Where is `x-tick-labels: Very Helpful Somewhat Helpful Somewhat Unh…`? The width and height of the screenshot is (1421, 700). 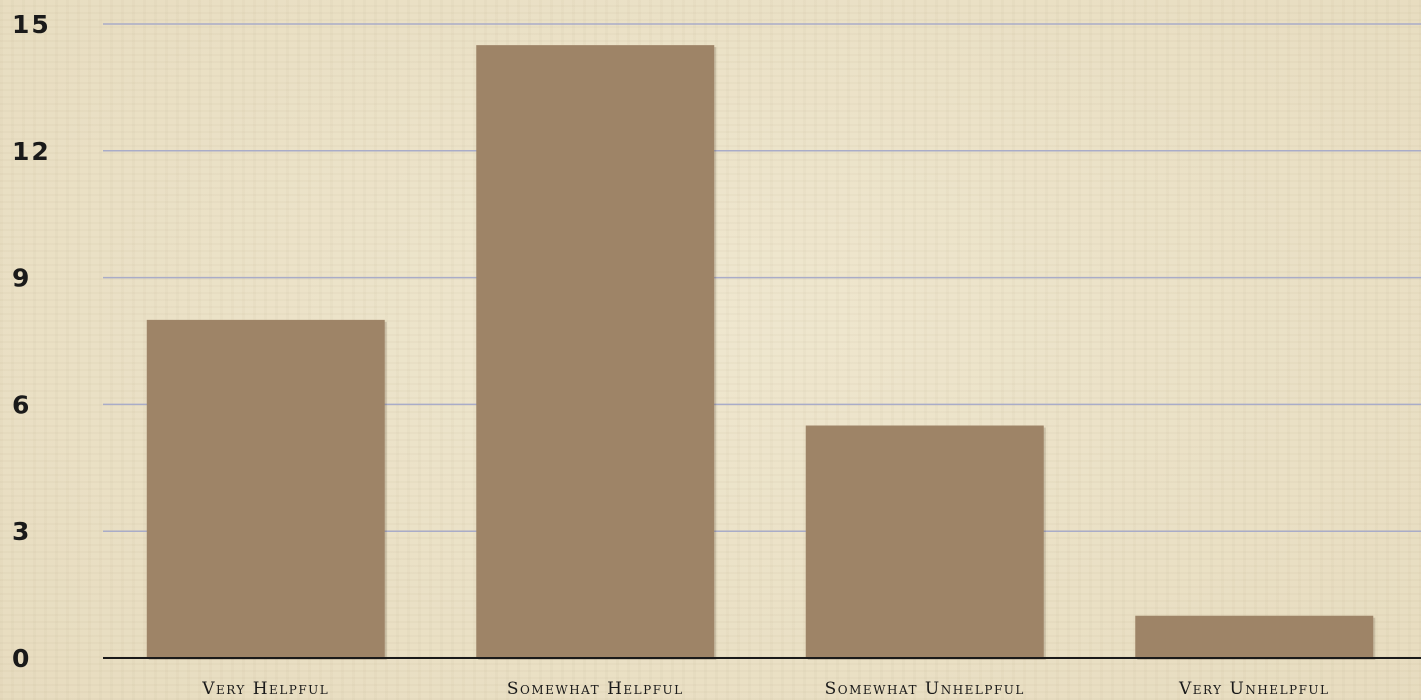
x-tick-labels: Very Helpful Somewhat Helpful Somewhat Unh… is located at coordinates (765, 689).